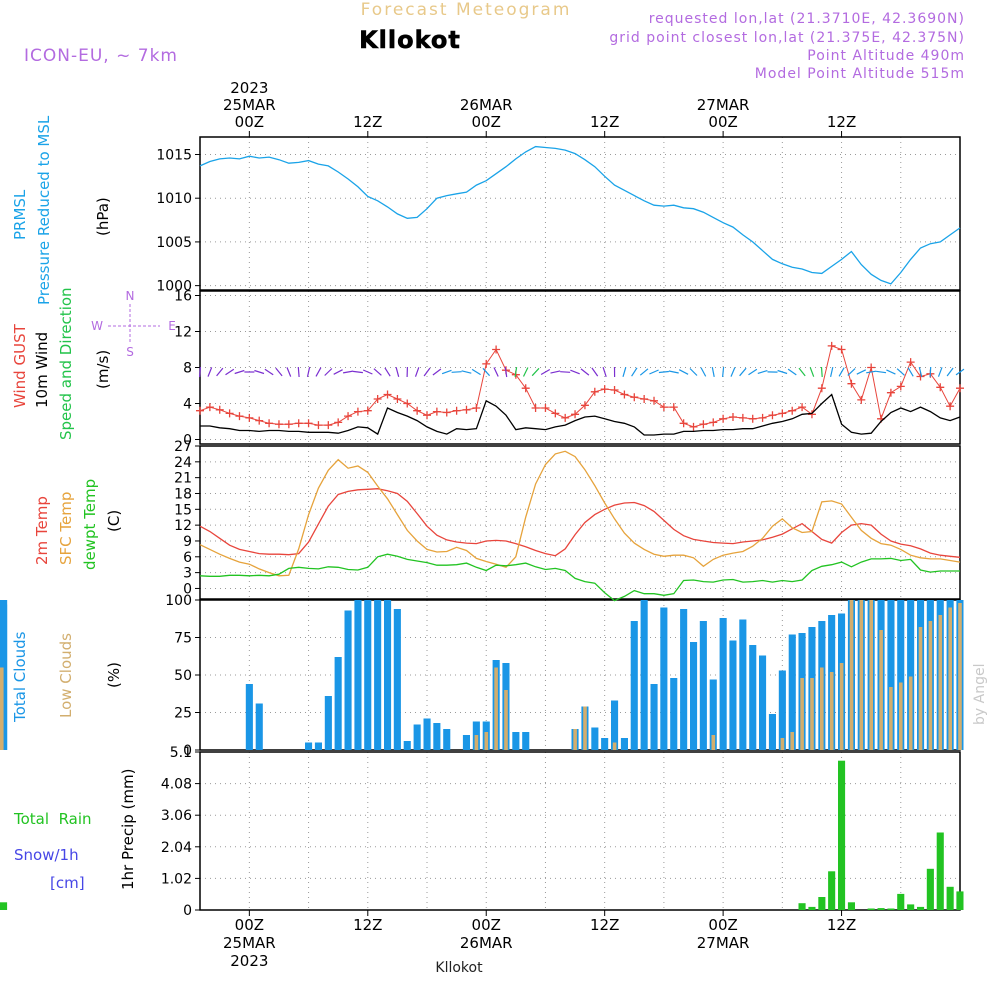  Describe the element at coordinates (101, 56) in the screenshot. I see `model-label: ICON-EU, ~ 7km` at that location.